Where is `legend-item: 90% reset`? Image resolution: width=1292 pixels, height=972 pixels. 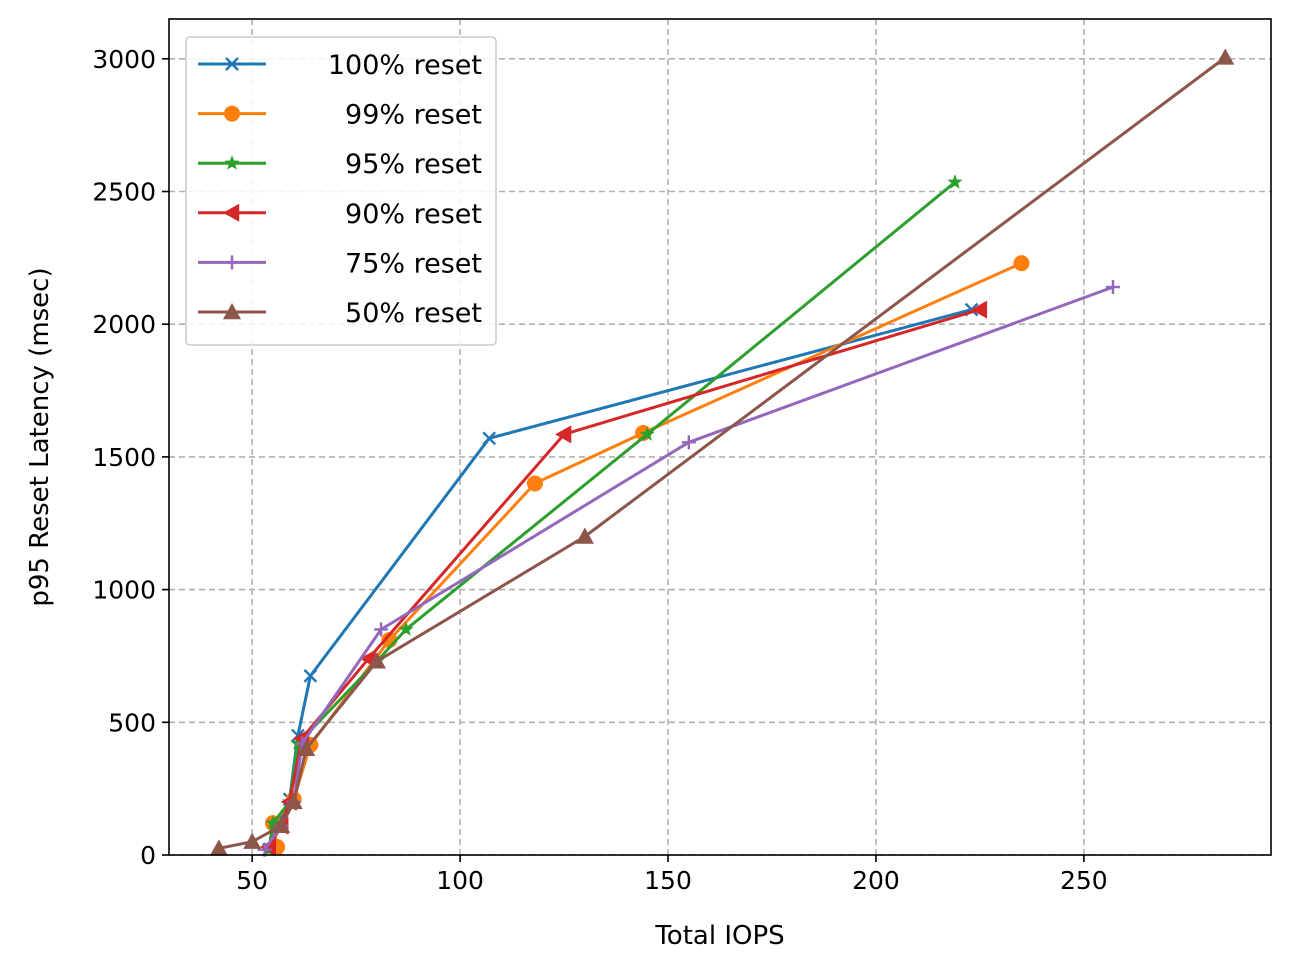 legend-item: 90% reset is located at coordinates (340, 214).